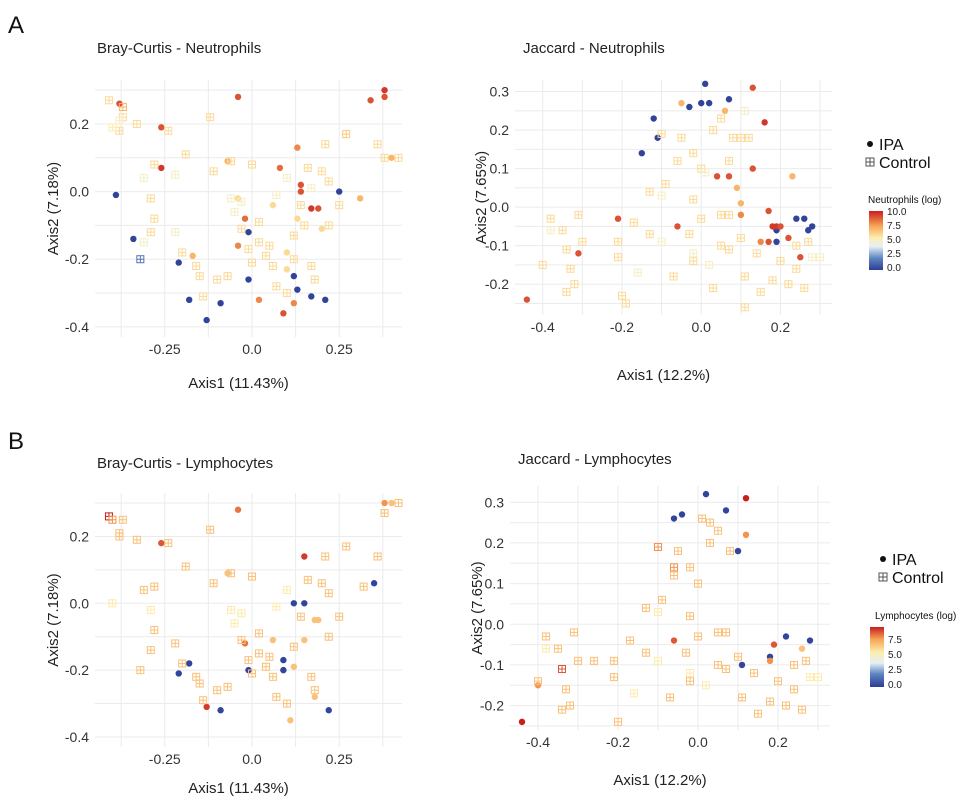 This screenshot has height=797, width=969. I want to click on x-tick-label: 0.2, so click(778, 742).